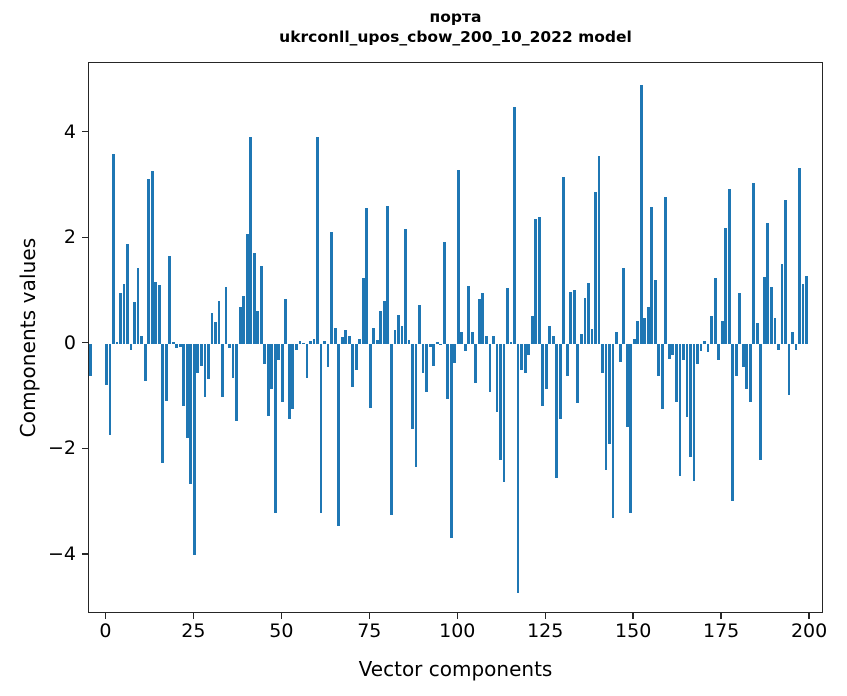  What do you see at coordinates (69, 131) in the screenshot?
I see `y-tick-label: 4` at bounding box center [69, 131].